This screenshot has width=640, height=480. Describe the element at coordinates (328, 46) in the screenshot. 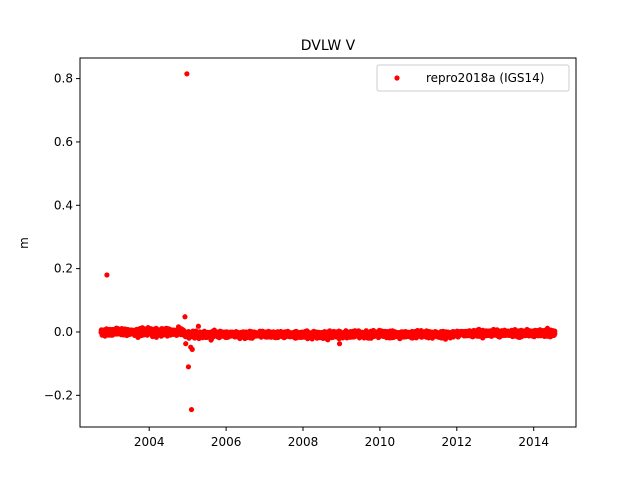

I see `chart-title: DVLW V` at that location.